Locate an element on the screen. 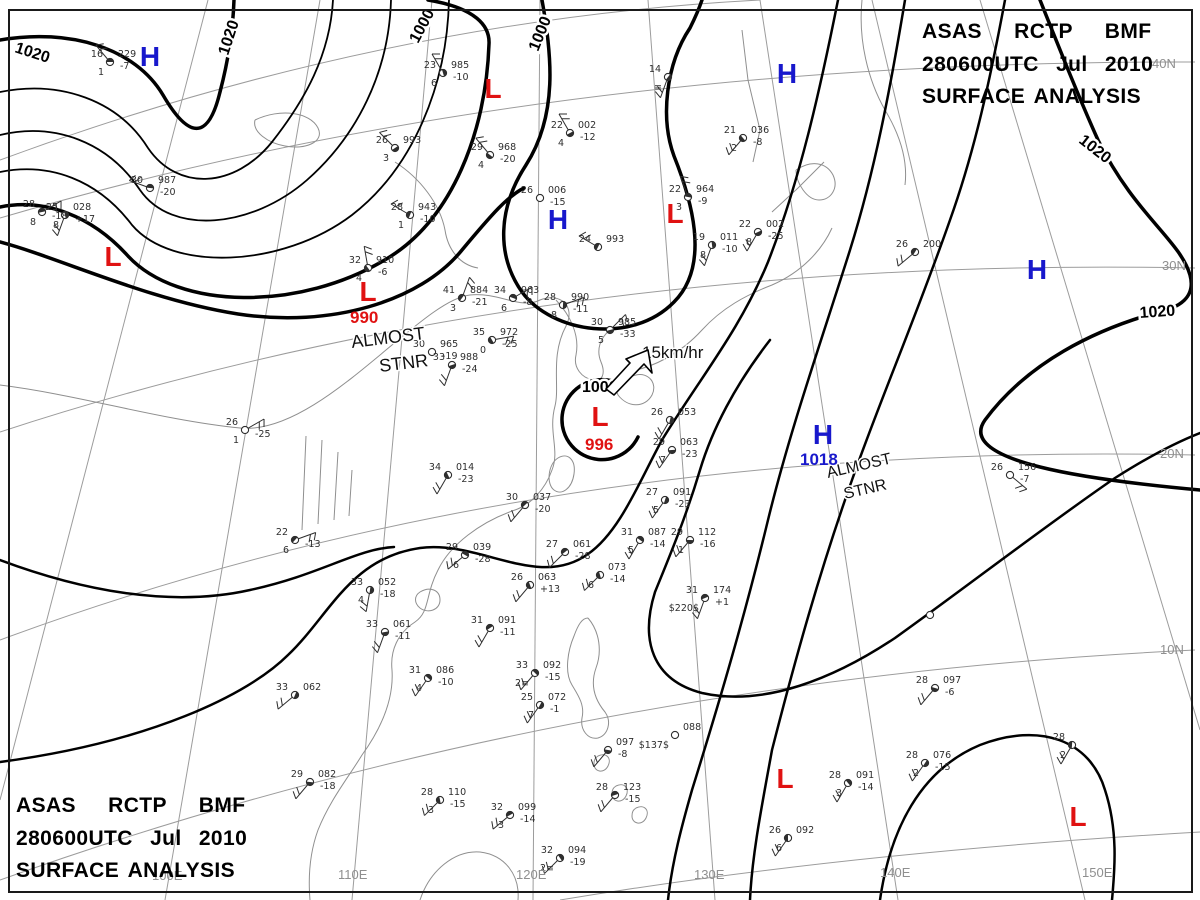 The width and height of the screenshot is (1200, 900). station-extra: 6 is located at coordinates (286, 550).